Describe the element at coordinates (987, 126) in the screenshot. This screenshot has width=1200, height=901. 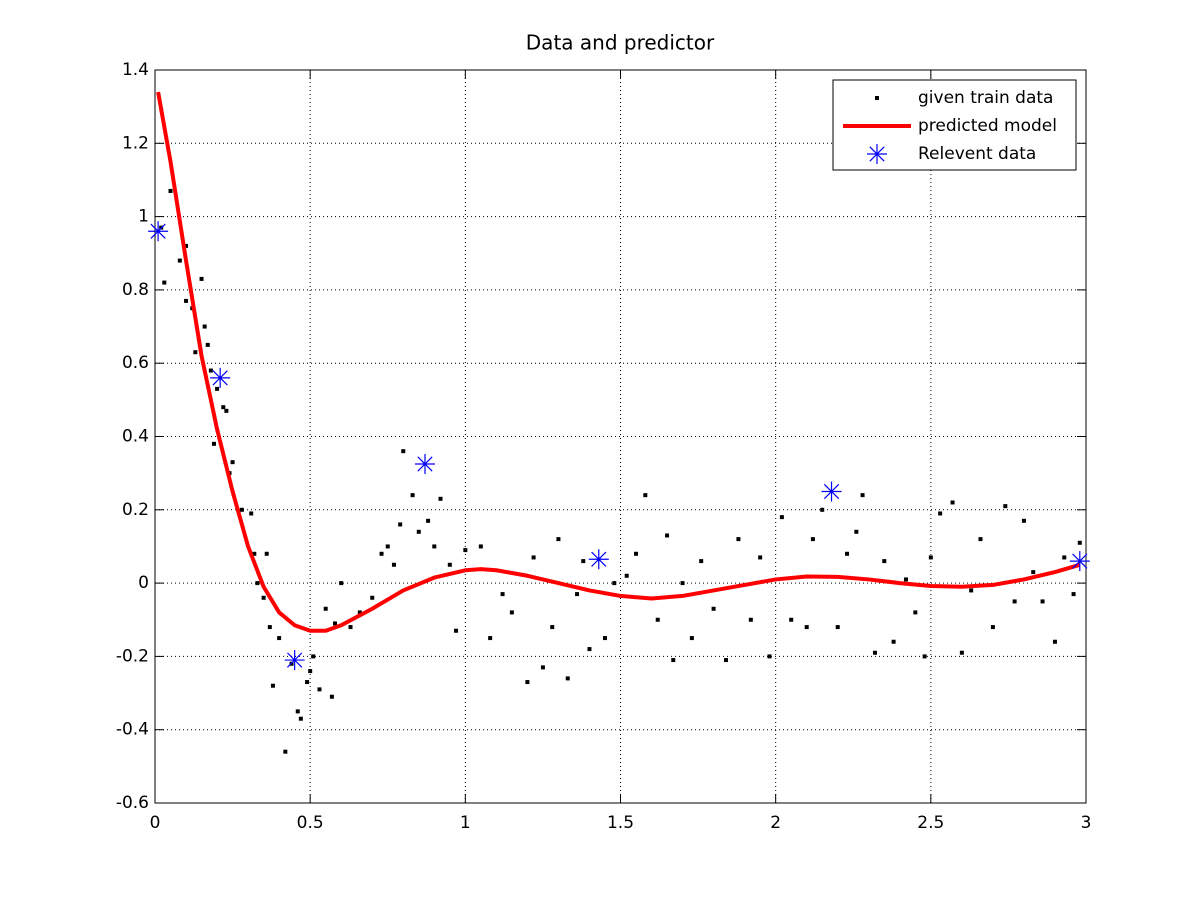
I see `legend-label: predicted model` at that location.